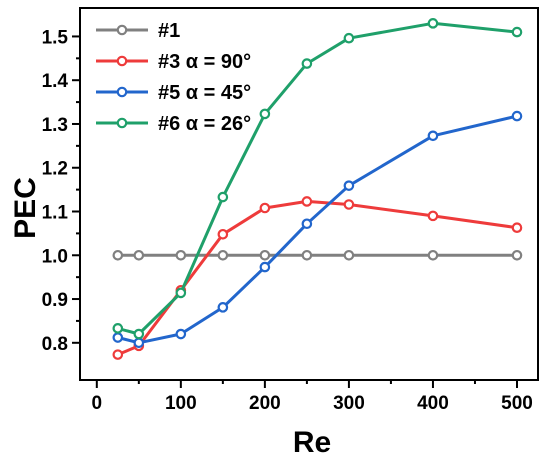 This screenshot has height=461, width=550. I want to click on x-tick-label: 0, so click(97, 403).